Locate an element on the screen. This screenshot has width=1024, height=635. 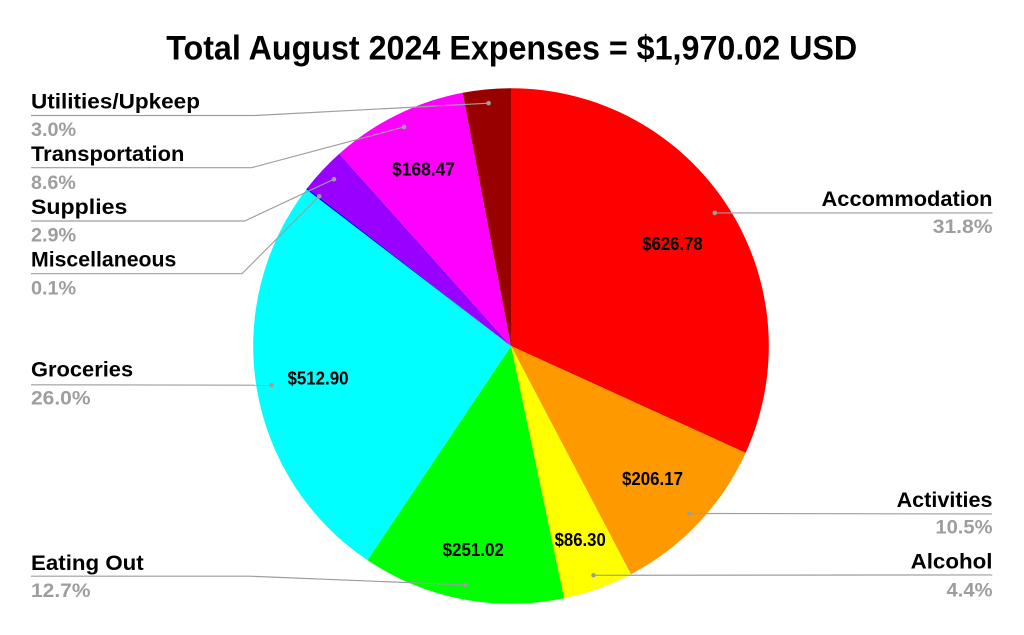
svg-text: Eating Out is located at coordinates (87, 562).